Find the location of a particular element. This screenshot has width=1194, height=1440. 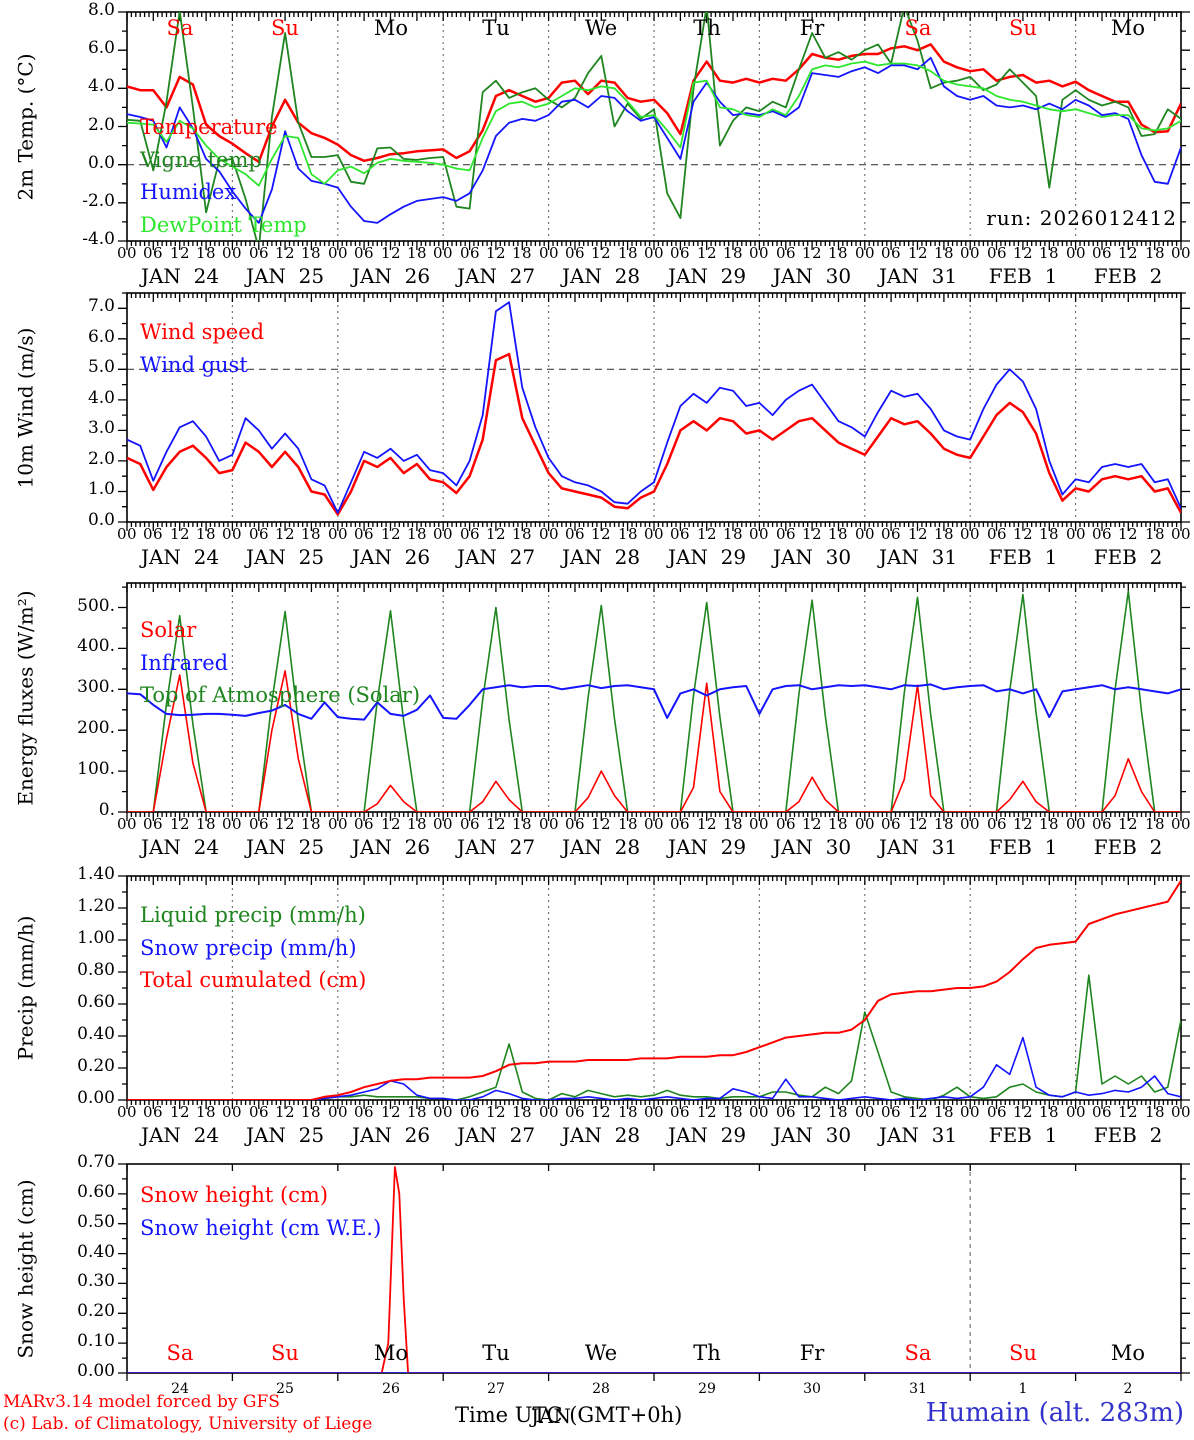

date-label: JAN 31 is located at coordinates (918, 847).